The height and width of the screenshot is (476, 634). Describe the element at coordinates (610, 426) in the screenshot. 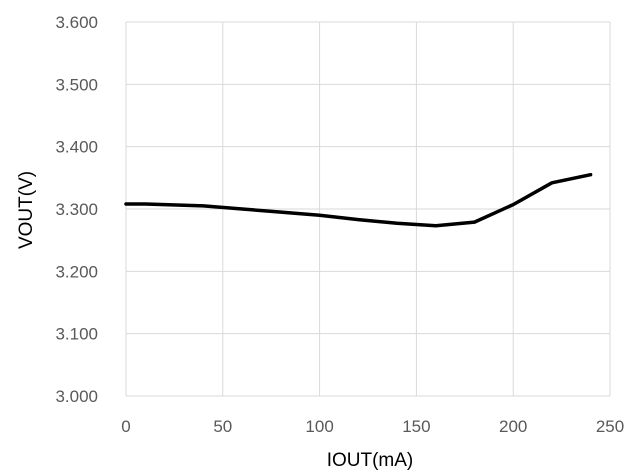

I see `x-tick-label: 250` at that location.